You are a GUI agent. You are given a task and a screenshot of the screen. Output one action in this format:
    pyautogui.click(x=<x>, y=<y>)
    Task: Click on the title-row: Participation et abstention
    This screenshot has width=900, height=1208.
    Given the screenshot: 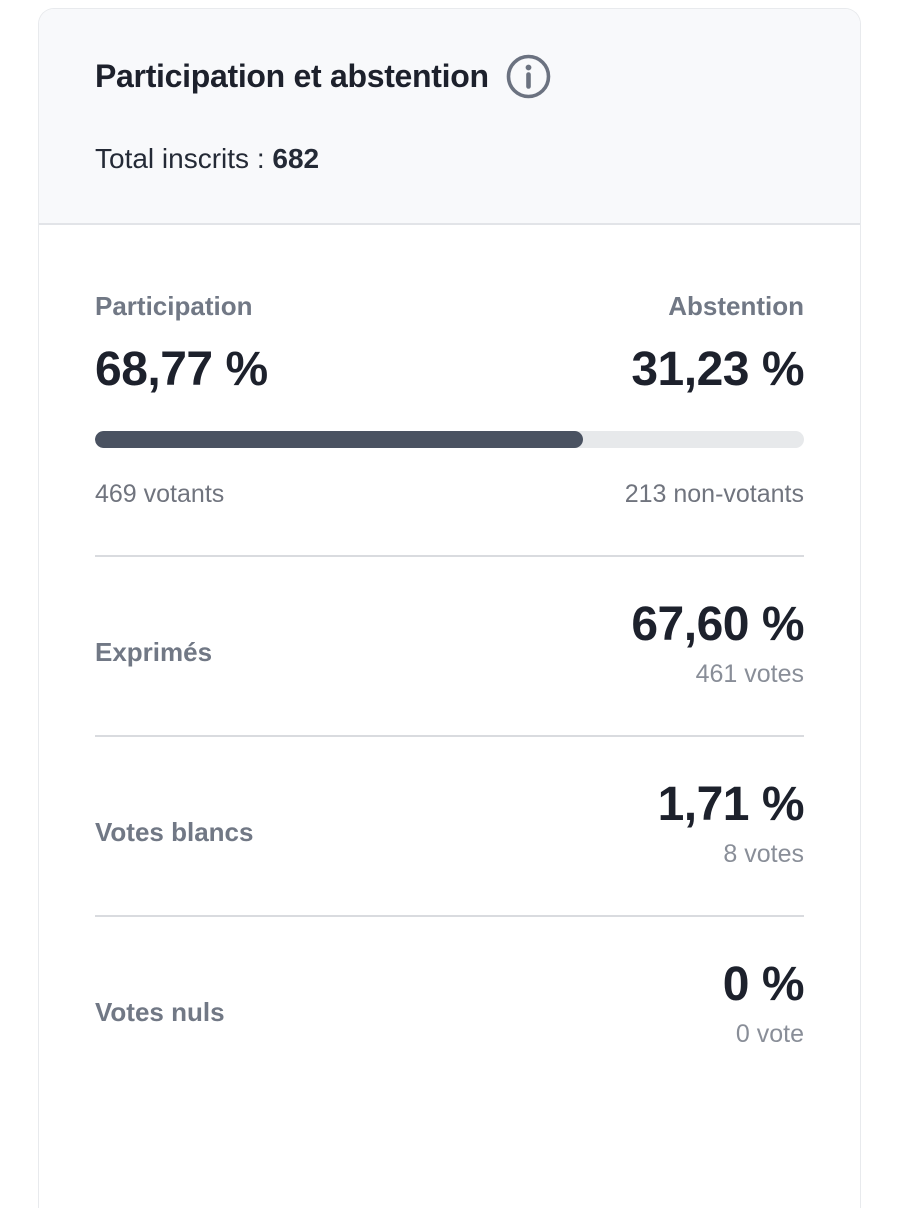 What is the action you would take?
    pyautogui.click(x=449, y=76)
    